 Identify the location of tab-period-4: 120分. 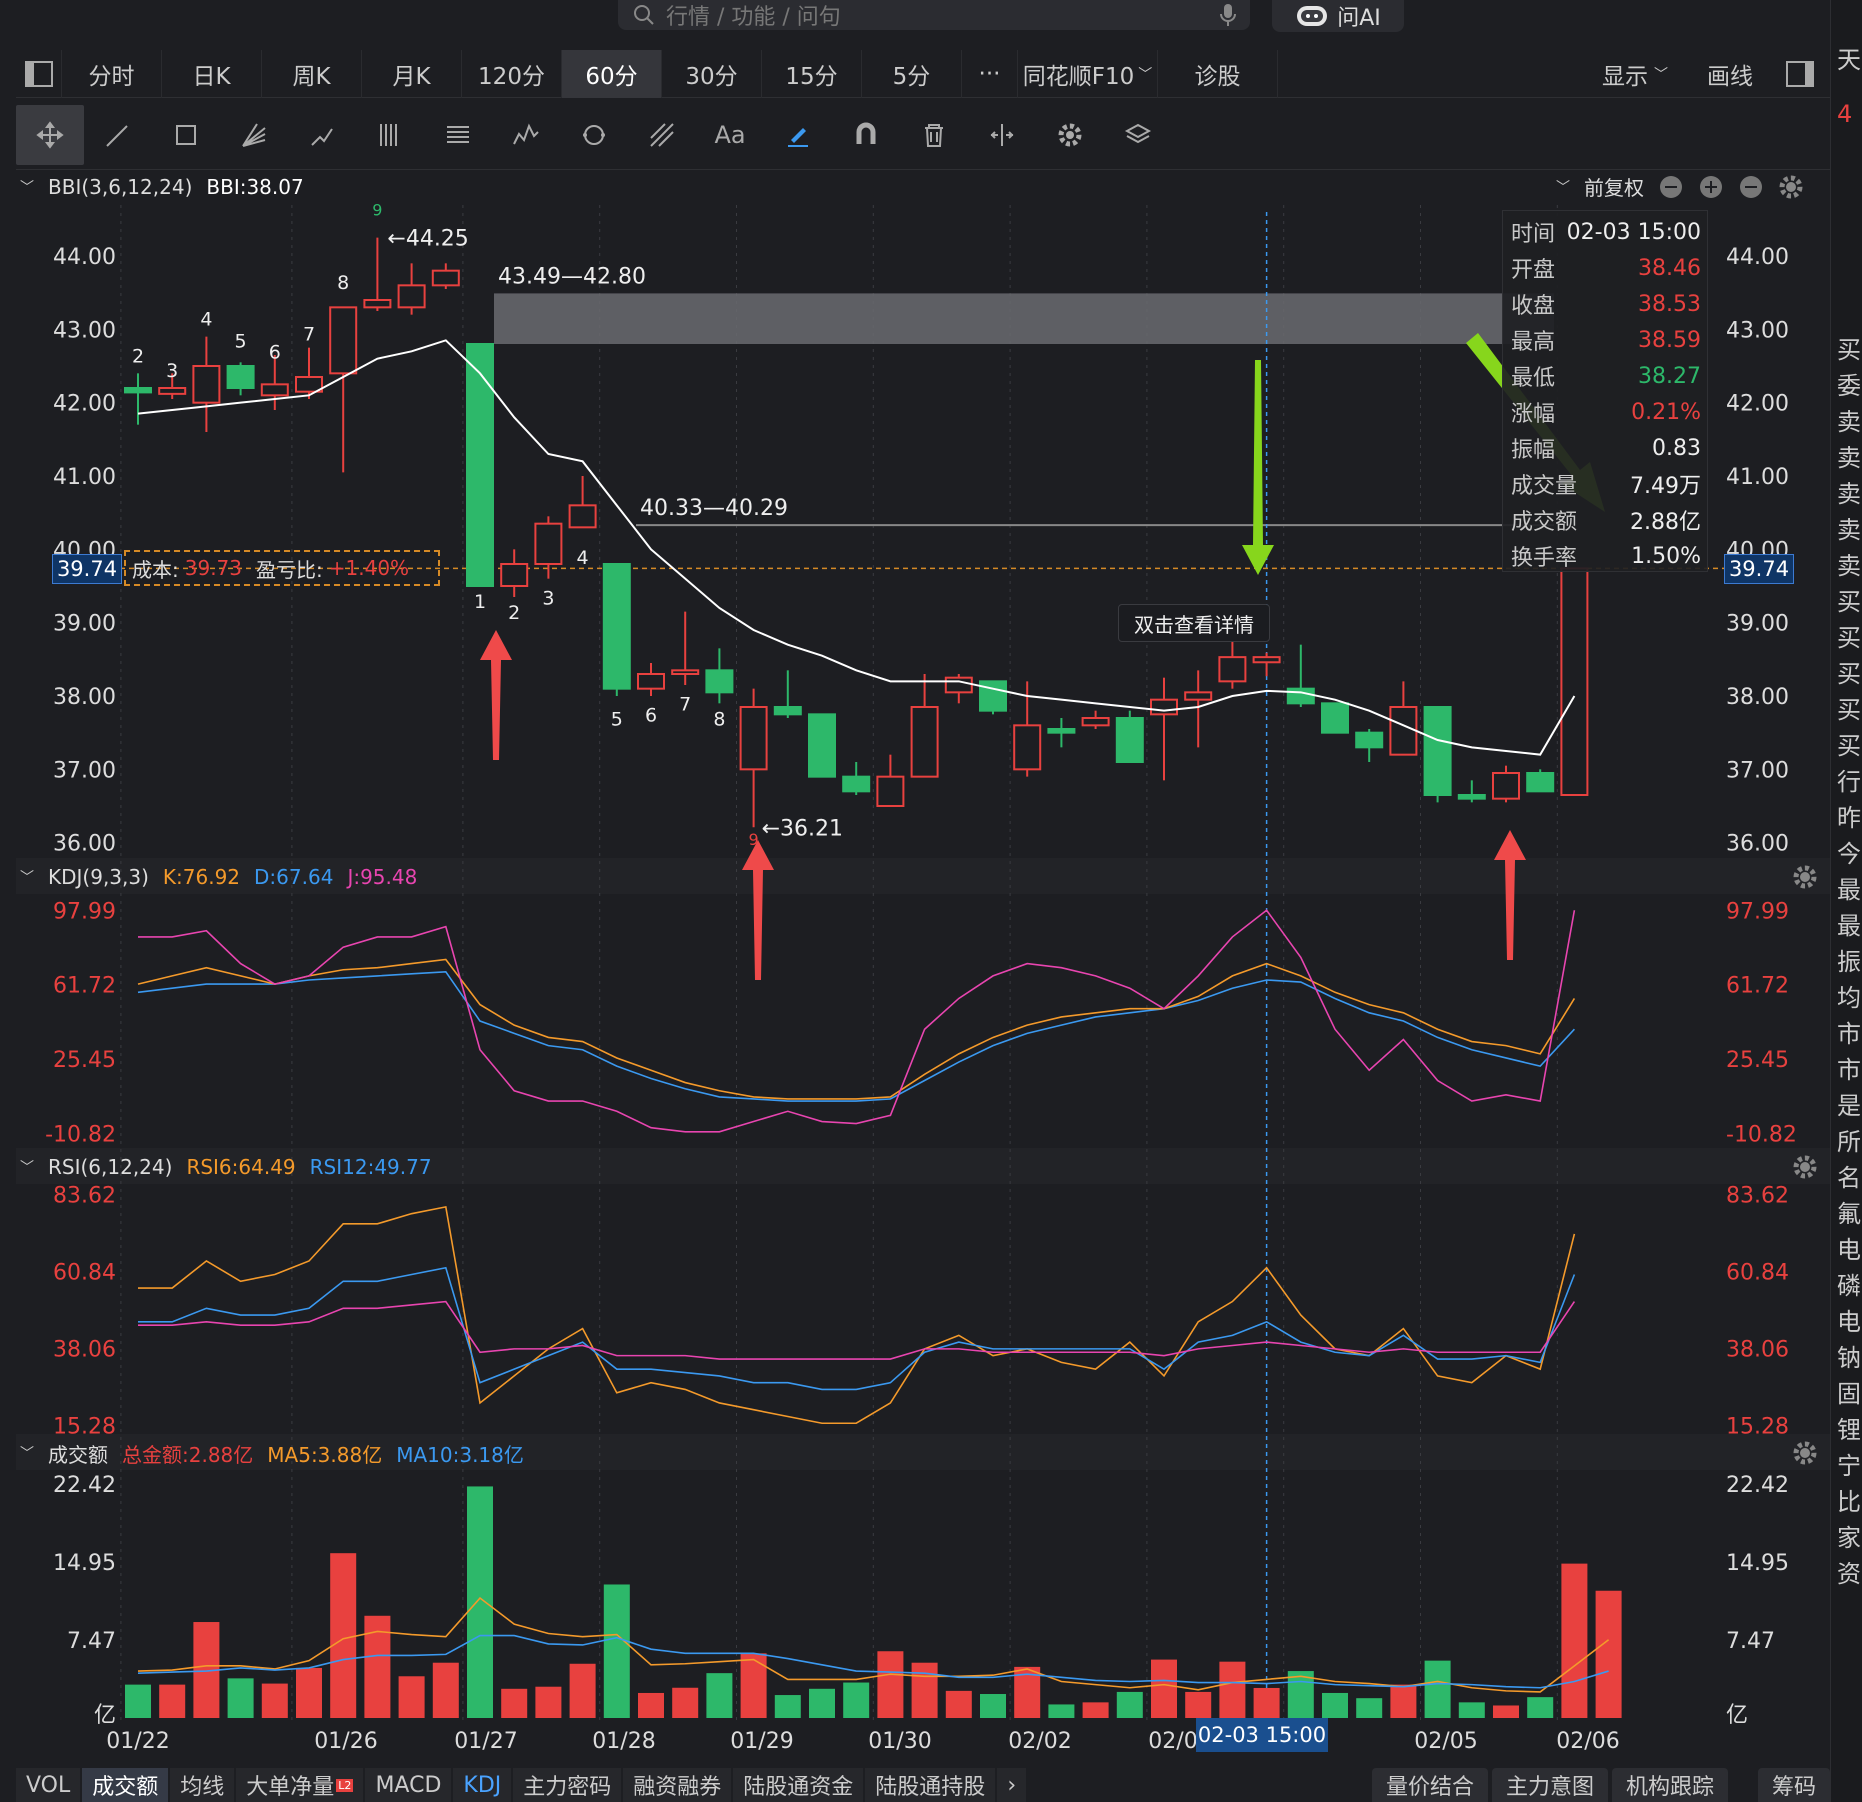
(512, 73).